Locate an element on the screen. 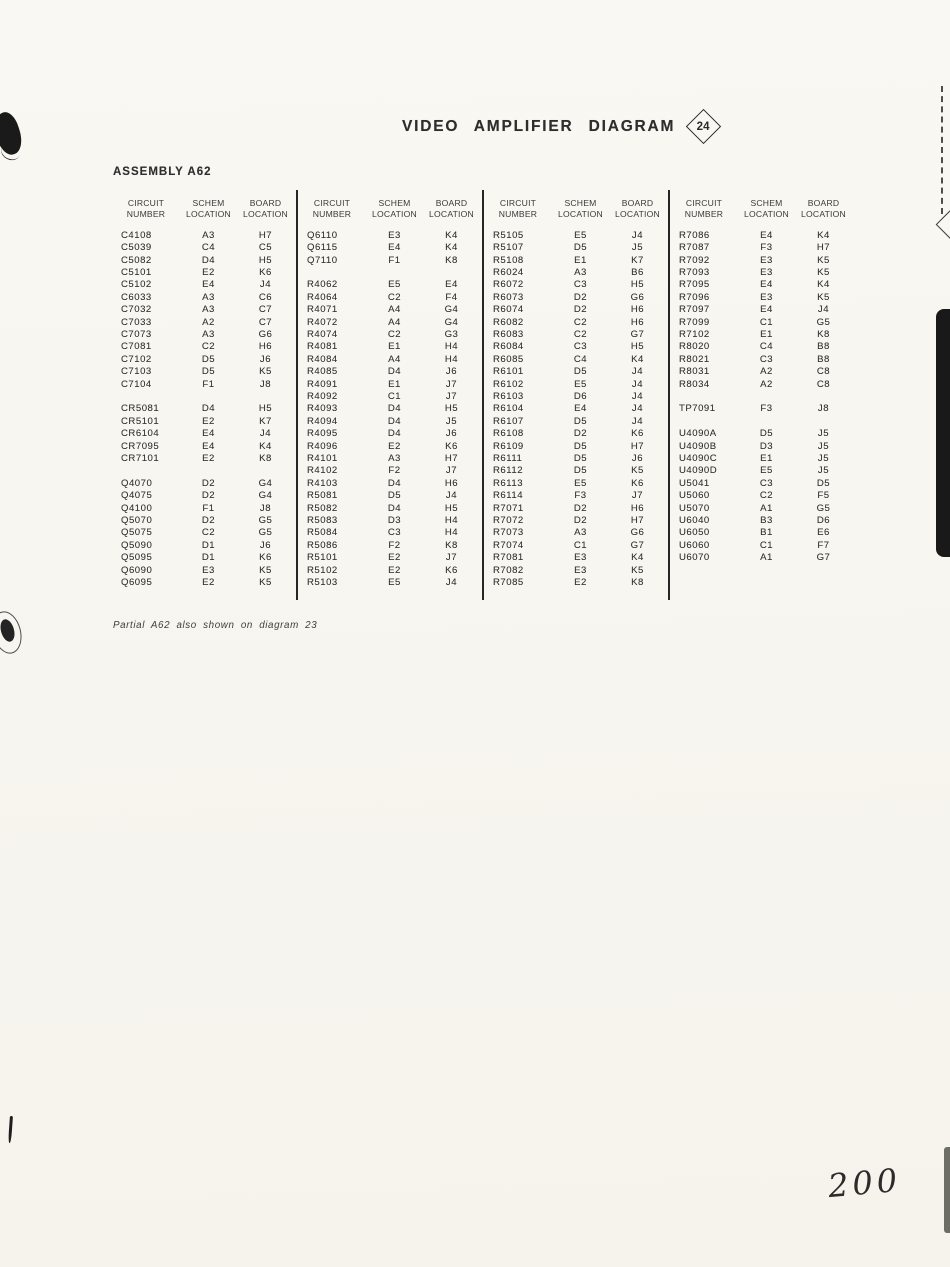 The image size is (950, 1267). table-row: U4090A D5 J5 is located at coordinates (762, 434).